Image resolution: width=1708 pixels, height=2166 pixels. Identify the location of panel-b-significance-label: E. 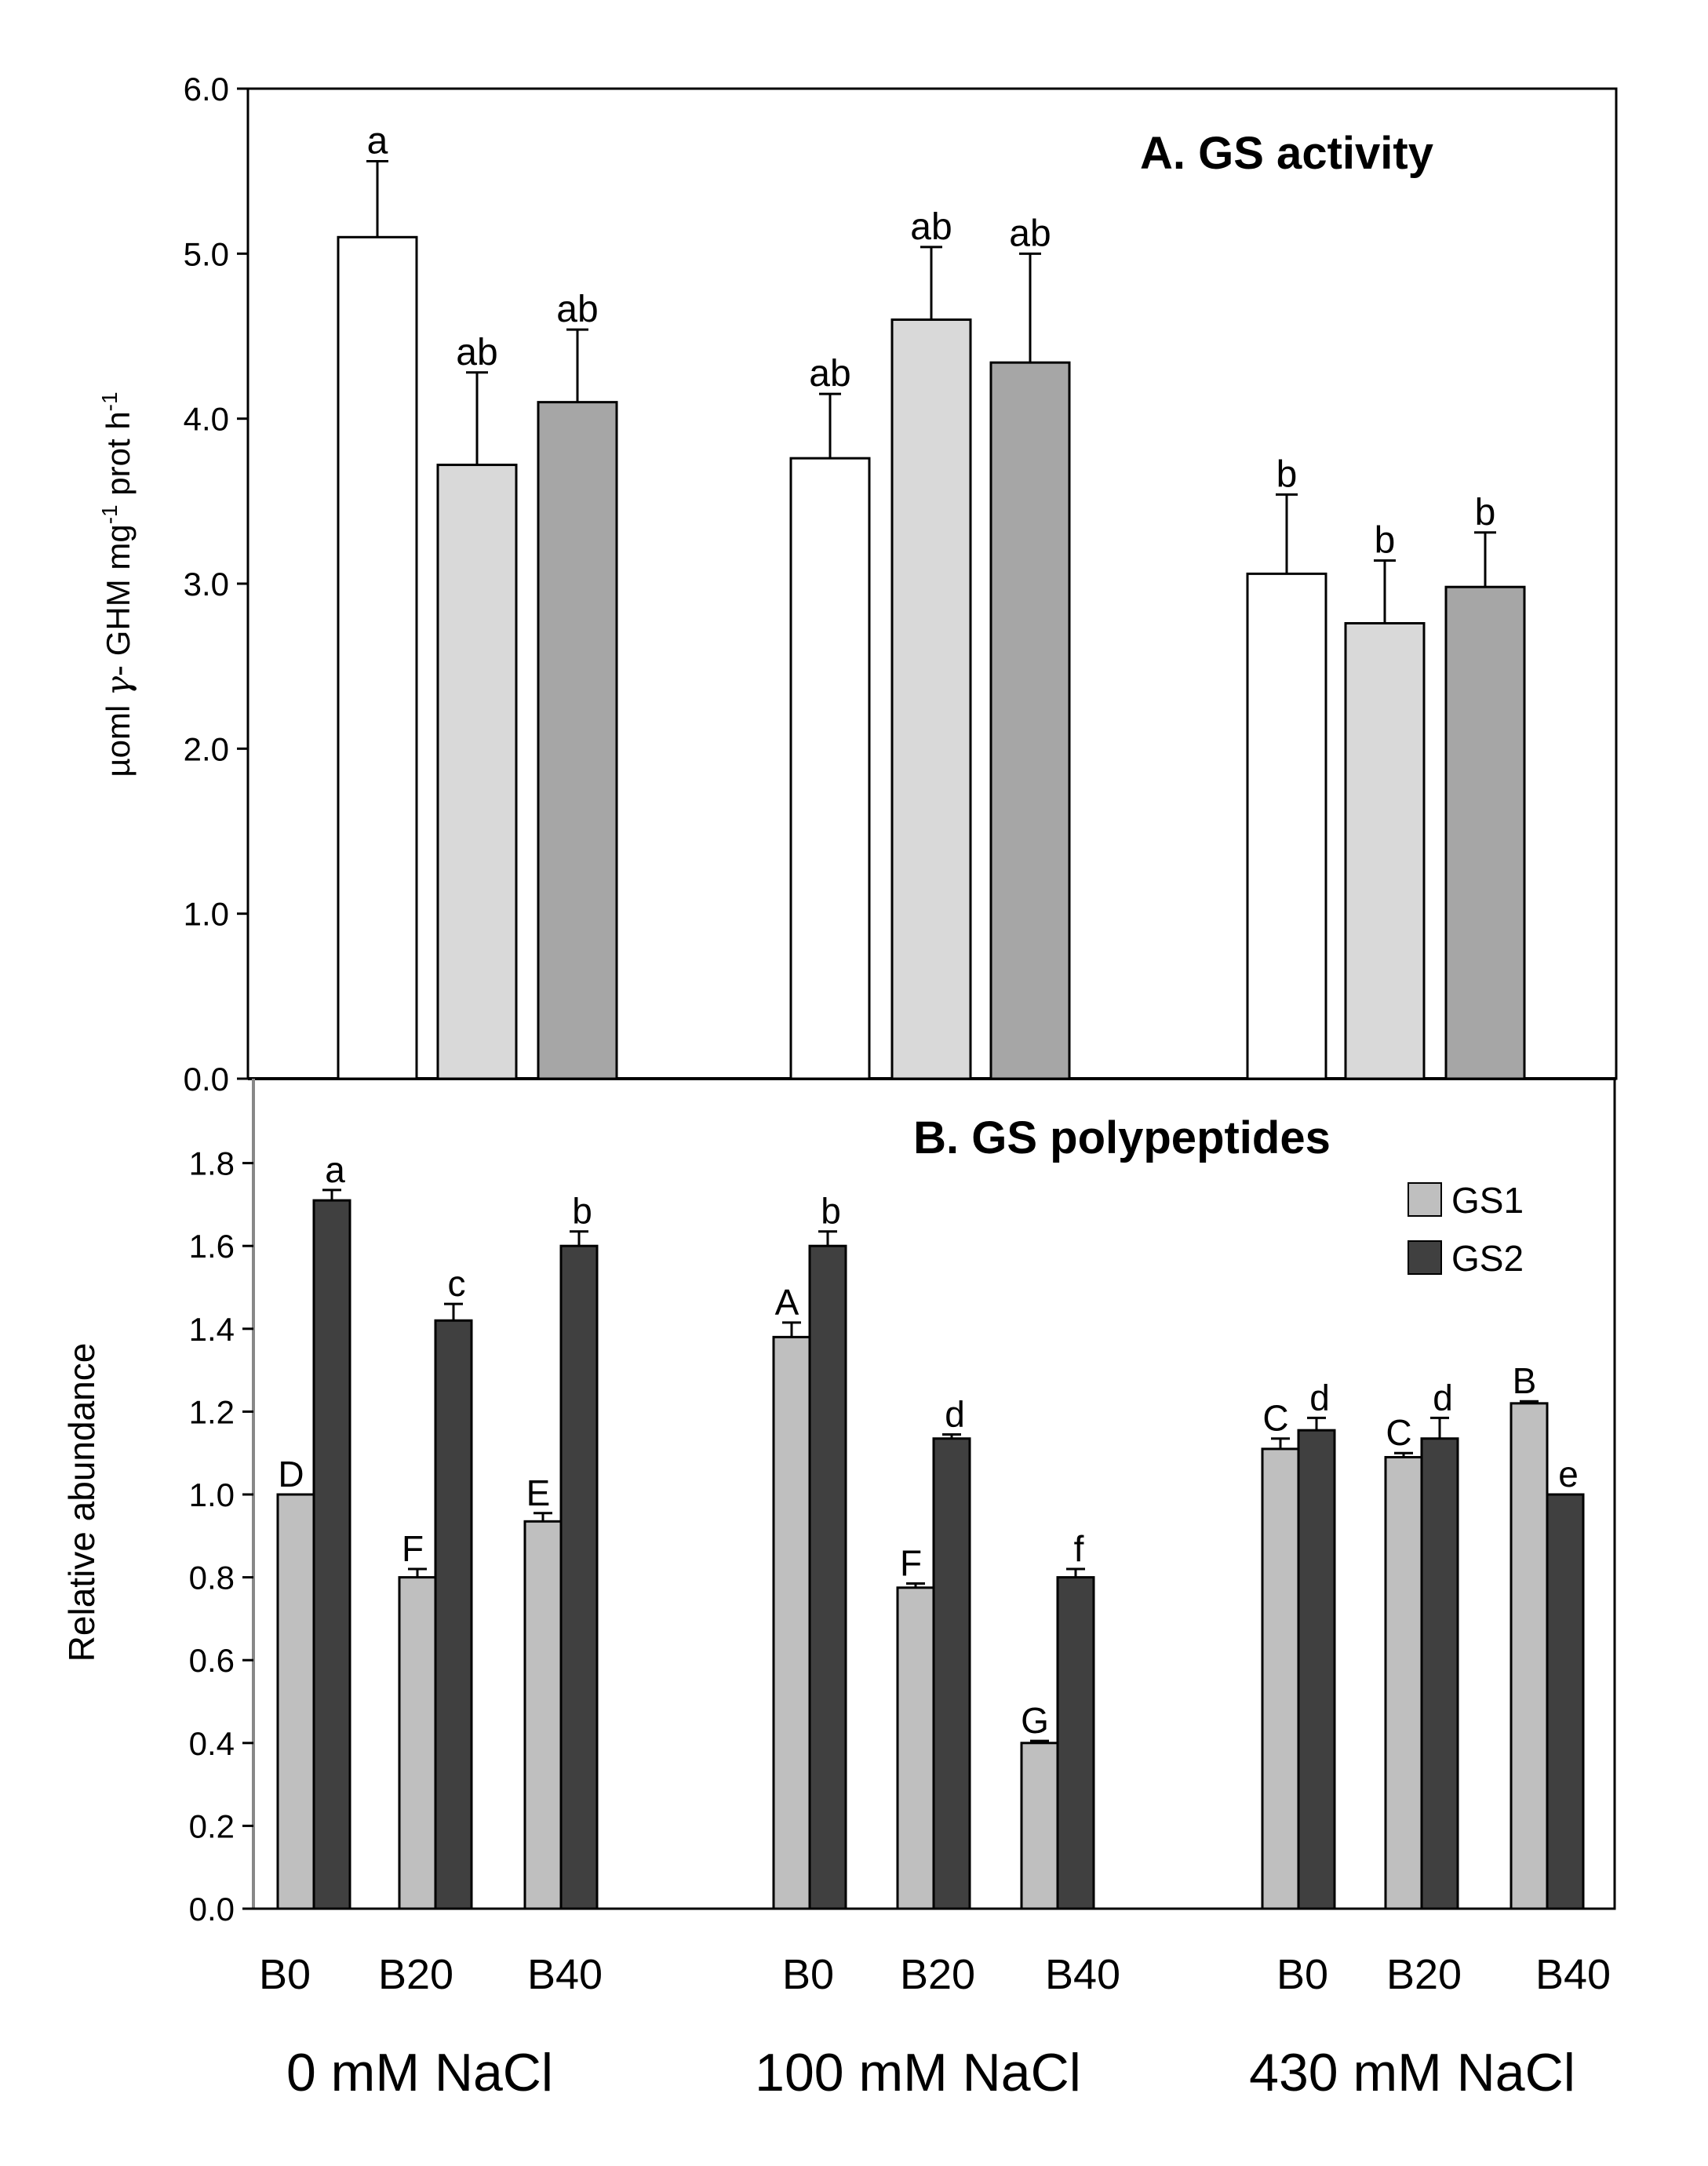
(538, 1493).